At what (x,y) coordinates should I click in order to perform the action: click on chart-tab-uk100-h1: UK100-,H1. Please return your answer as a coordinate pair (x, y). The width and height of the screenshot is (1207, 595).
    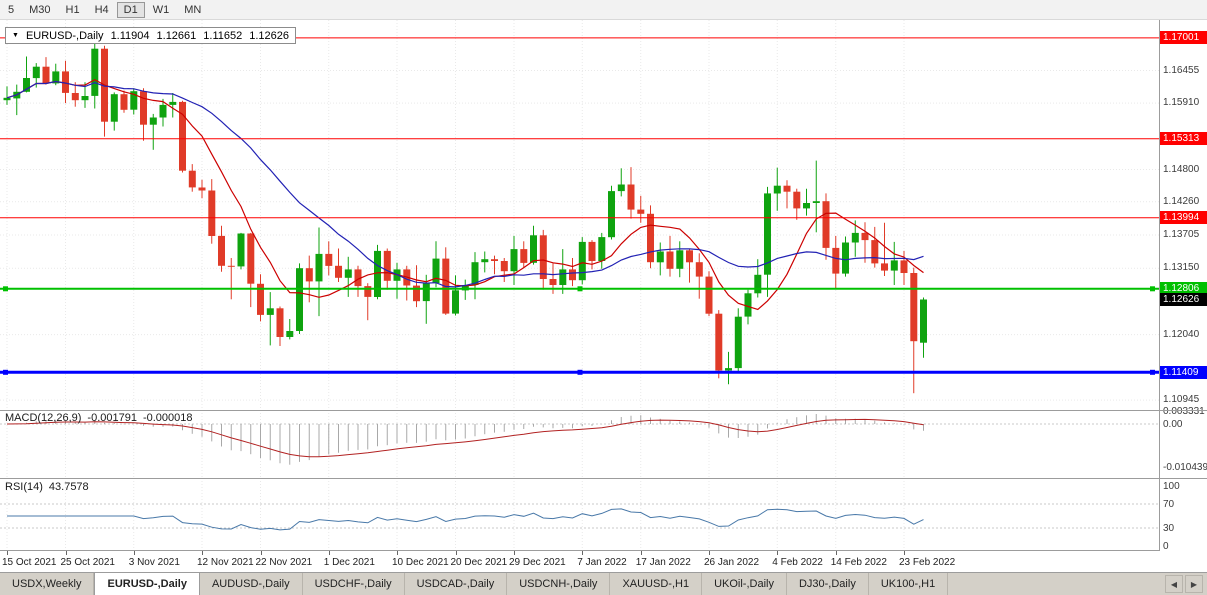
    Looking at the image, I should click on (909, 584).